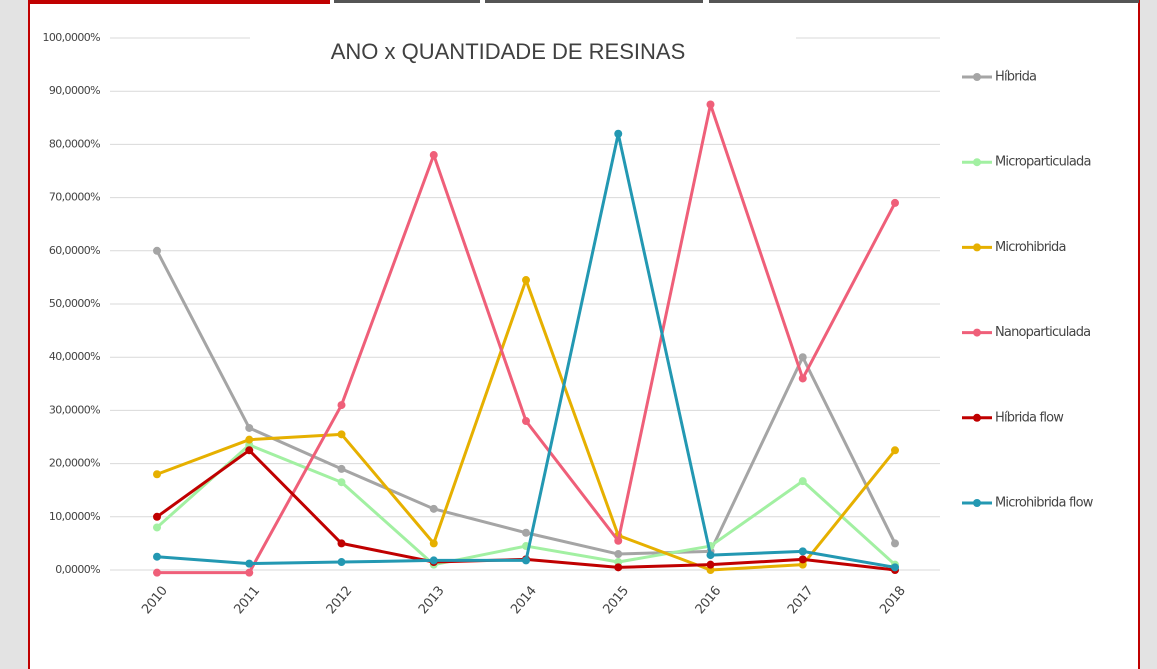 The height and width of the screenshot is (669, 1157). Describe the element at coordinates (1042, 332) in the screenshot. I see `legend-label: Nanoparticulada` at that location.